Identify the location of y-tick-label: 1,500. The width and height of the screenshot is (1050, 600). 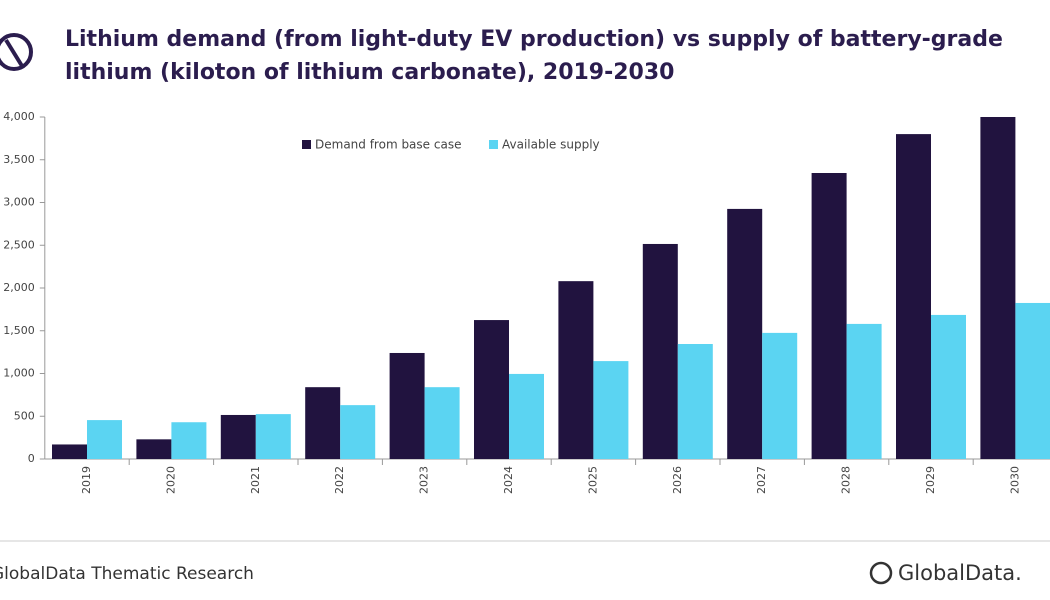
(19, 330).